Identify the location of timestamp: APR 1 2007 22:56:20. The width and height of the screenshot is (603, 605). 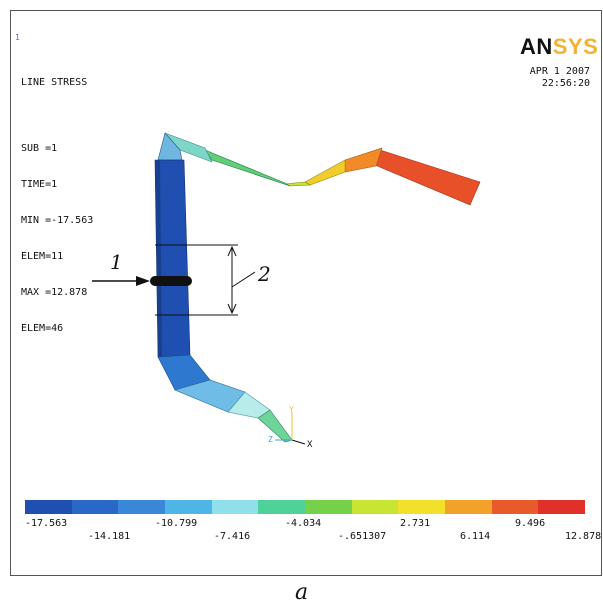
(535, 78).